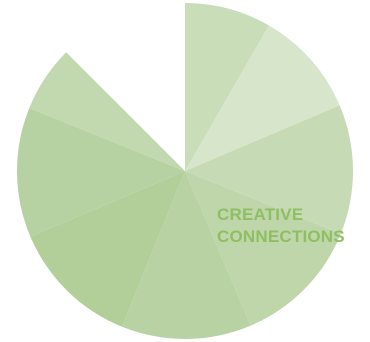 This screenshot has width=370, height=342. Describe the element at coordinates (281, 225) in the screenshot. I see `annotation-group: CREATIVE CONNECTIONS` at that location.